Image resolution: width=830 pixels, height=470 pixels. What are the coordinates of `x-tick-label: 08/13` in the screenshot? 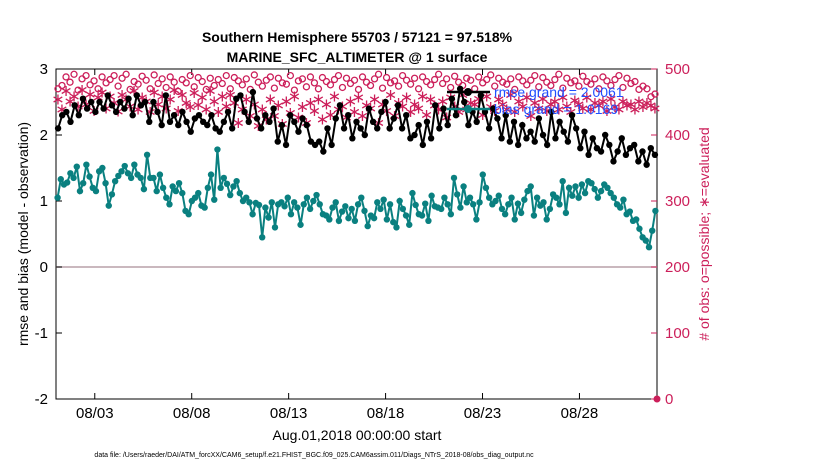 It's located at (289, 413).